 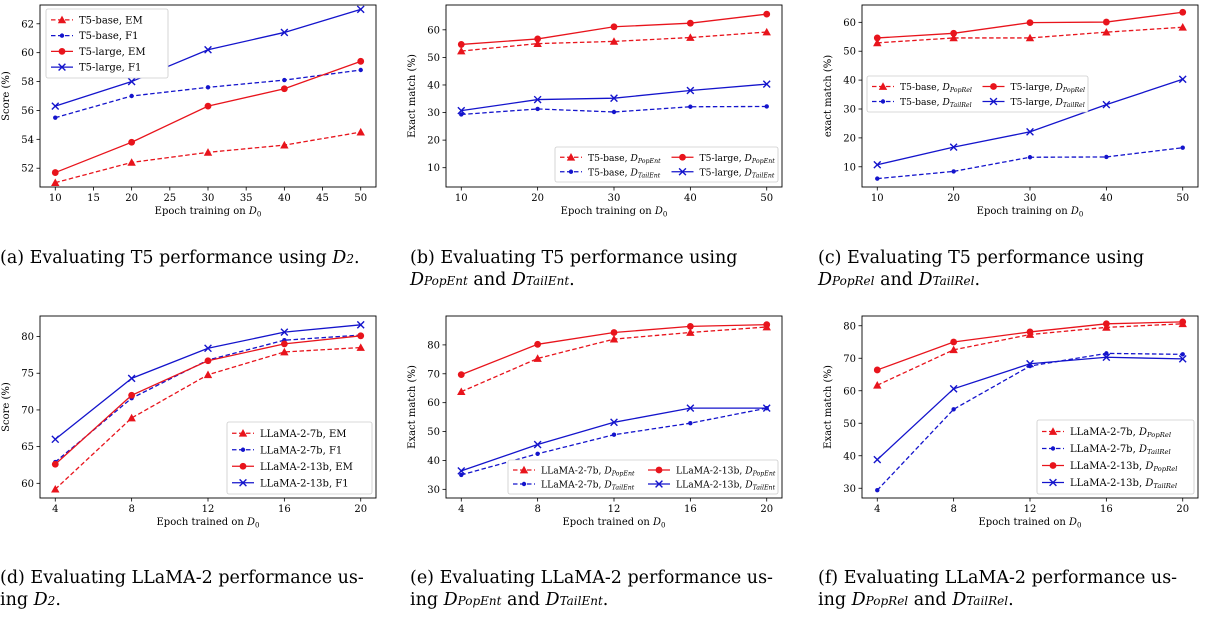 I want to click on caption-f-d2: D, so click(x=959, y=600).